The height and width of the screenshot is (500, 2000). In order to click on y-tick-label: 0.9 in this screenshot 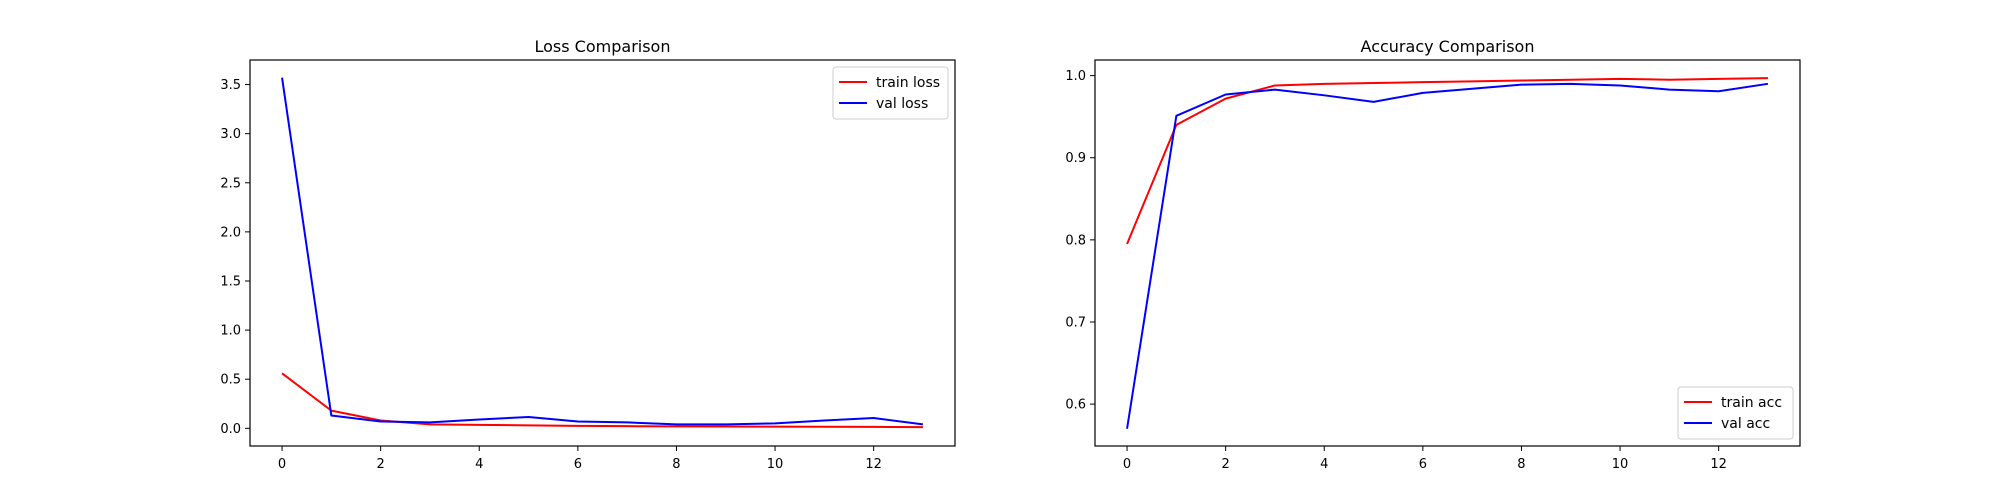, I will do `click(1075, 158)`.